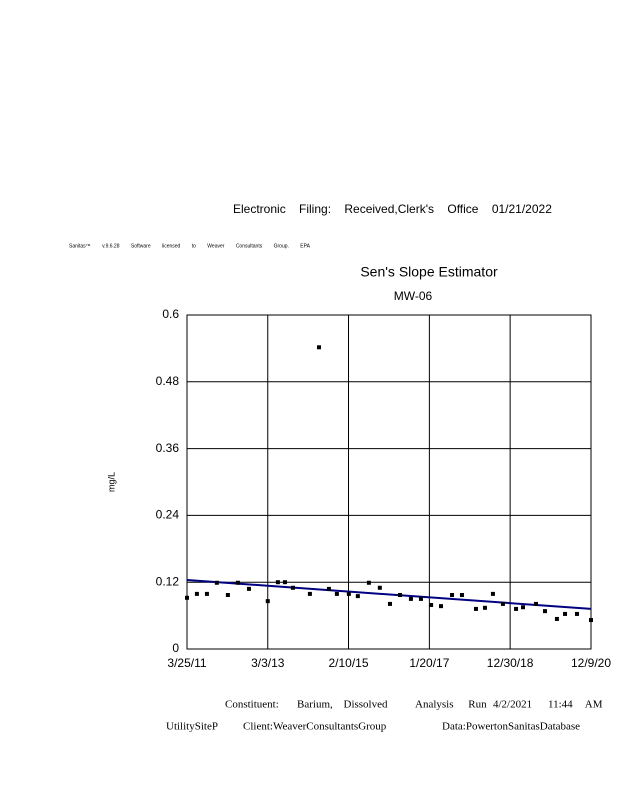  Describe the element at coordinates (511, 727) in the screenshot. I see `database: Data:PowertonSanitasDatabase` at that location.